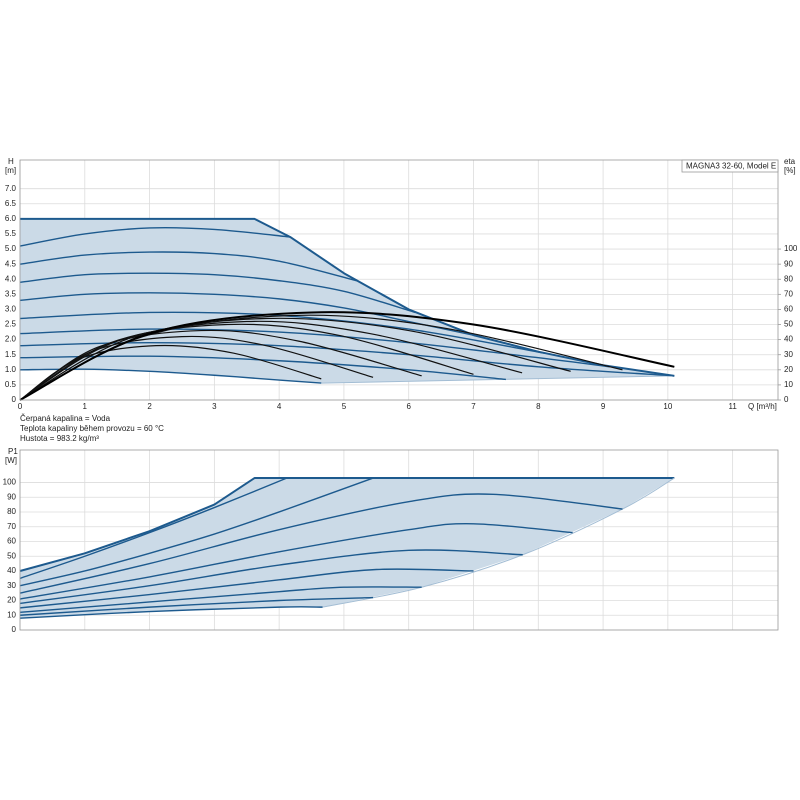 This screenshot has width=800, height=800. What do you see at coordinates (788, 384) in the screenshot?
I see `y2-tick-label: 10` at bounding box center [788, 384].